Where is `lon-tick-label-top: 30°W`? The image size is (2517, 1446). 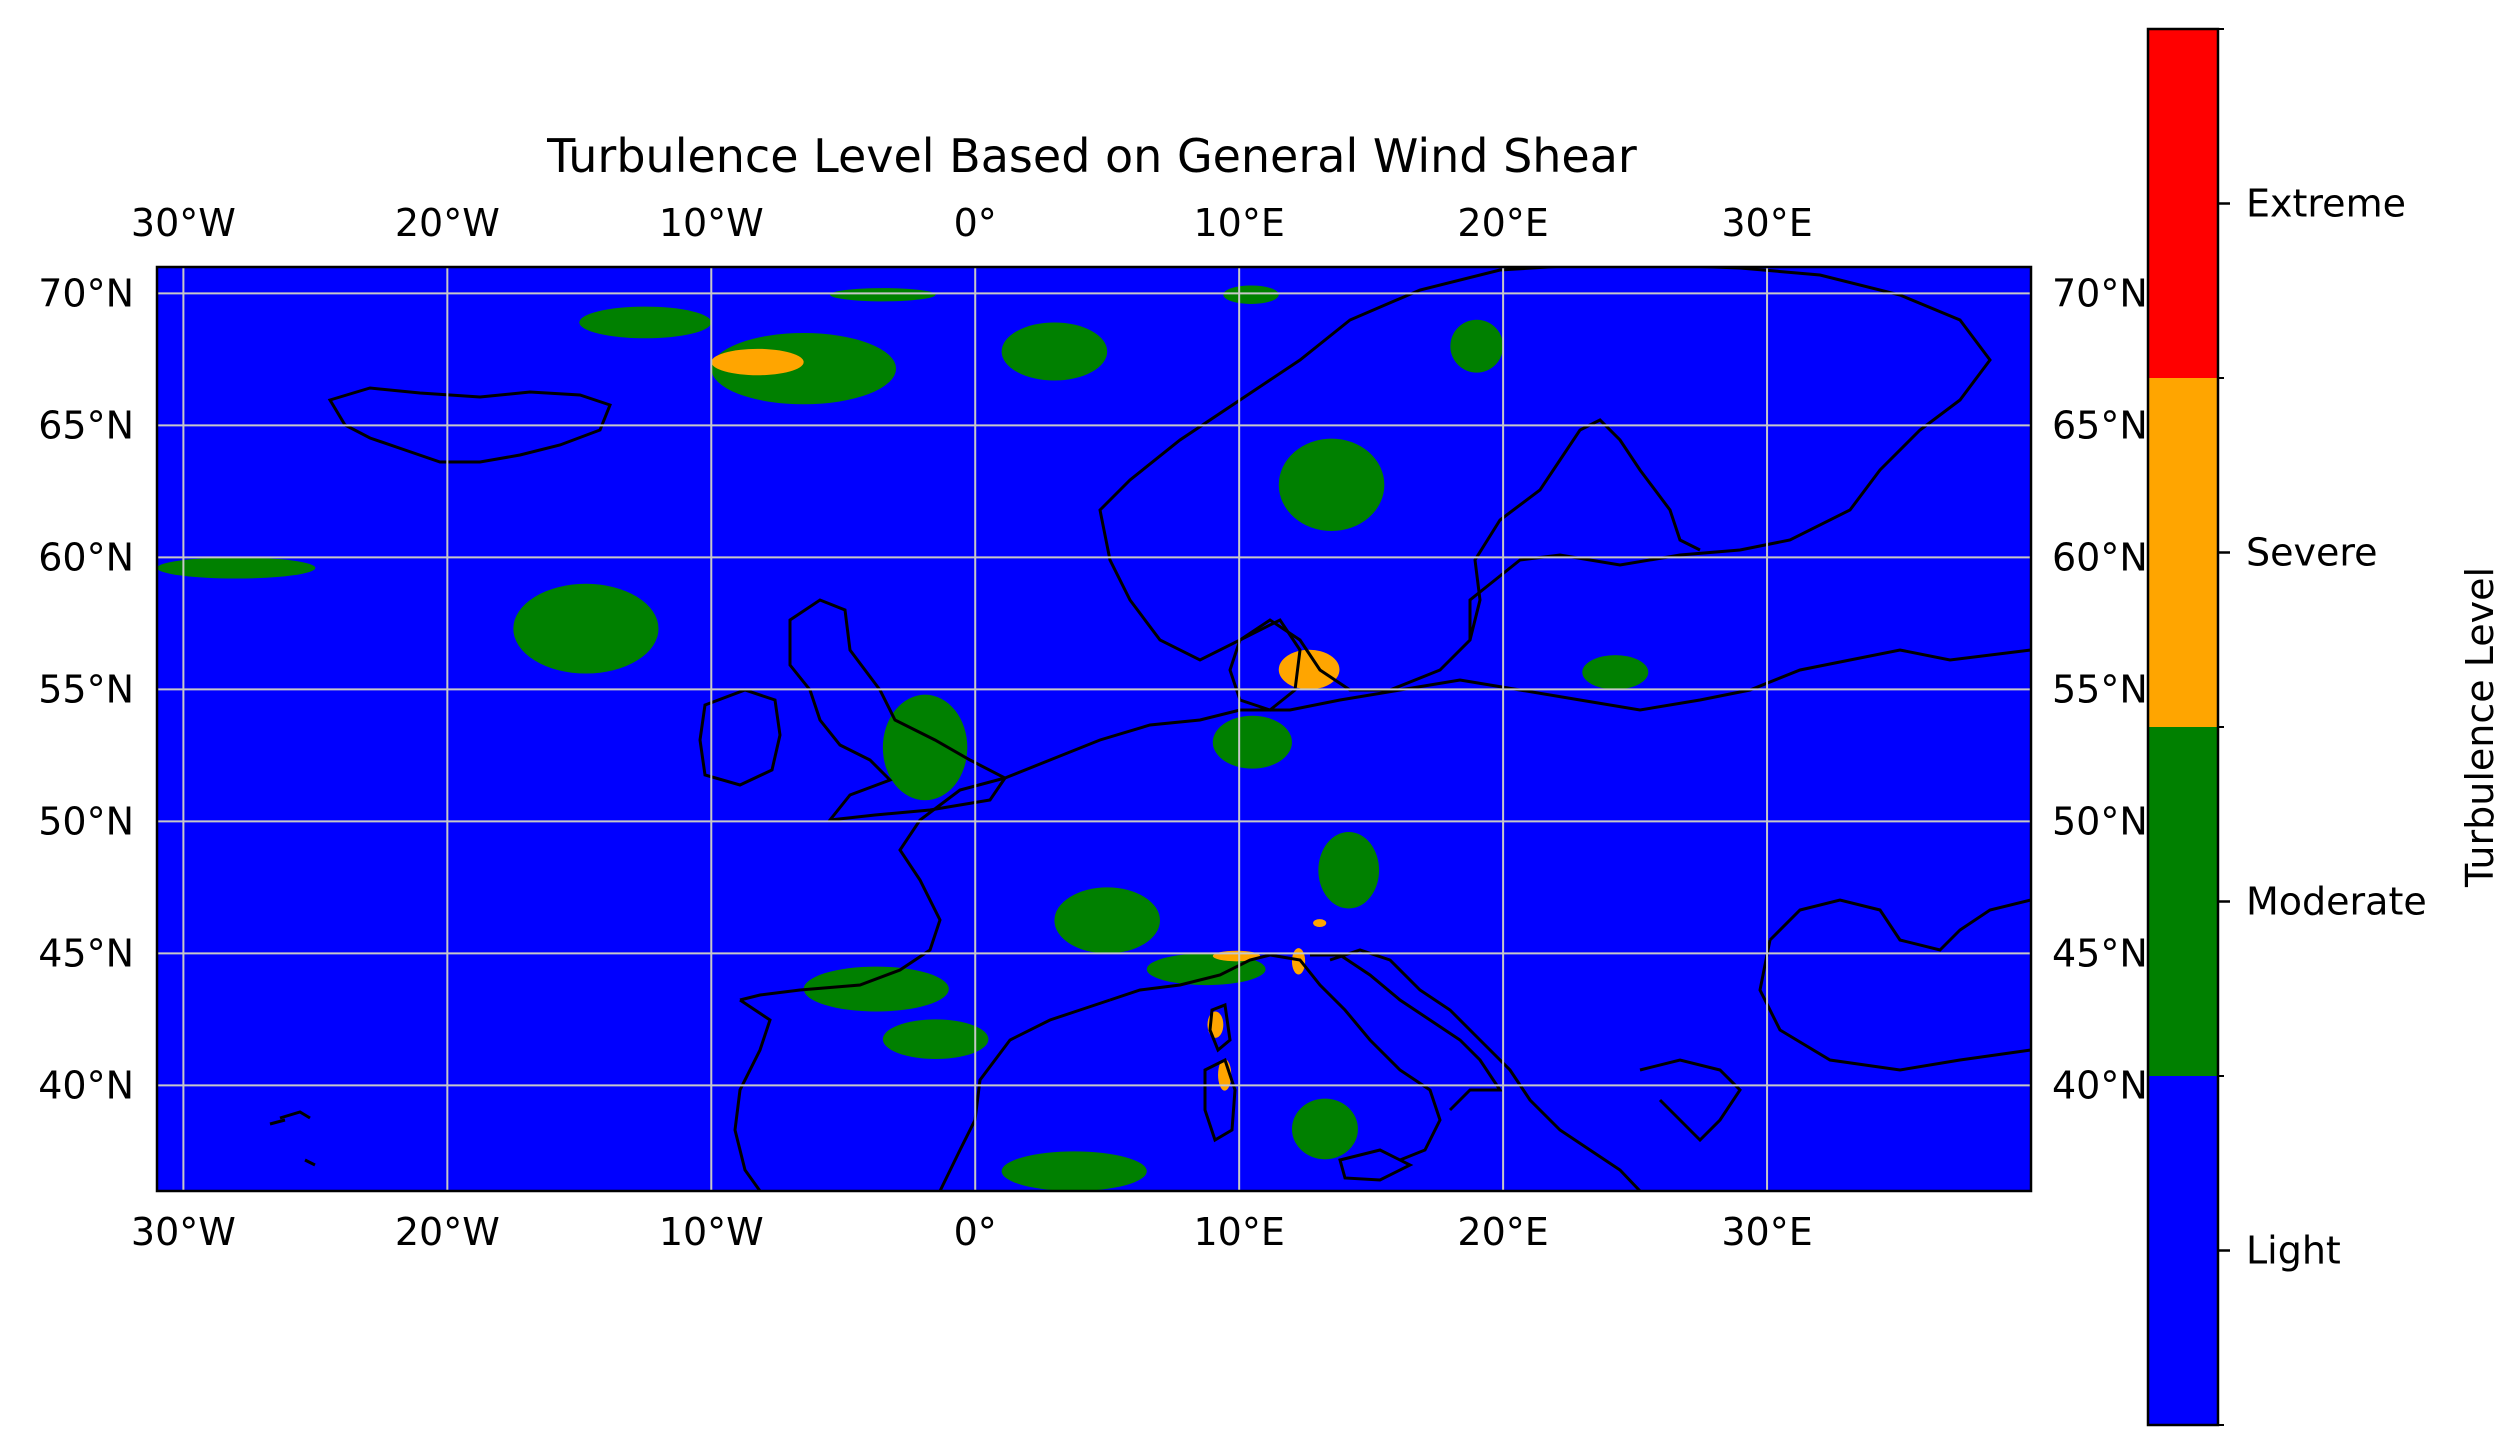 lon-tick-label-top: 30°W is located at coordinates (183, 223).